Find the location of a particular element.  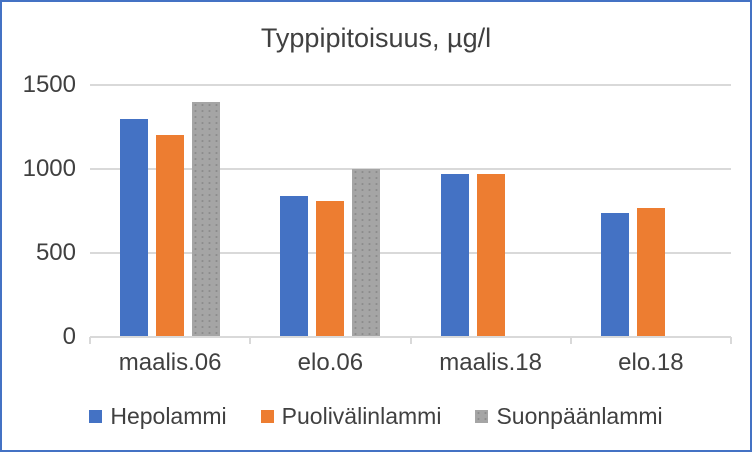

y-axis-labels: 0 500 1000 1500 is located at coordinates (39, 210).